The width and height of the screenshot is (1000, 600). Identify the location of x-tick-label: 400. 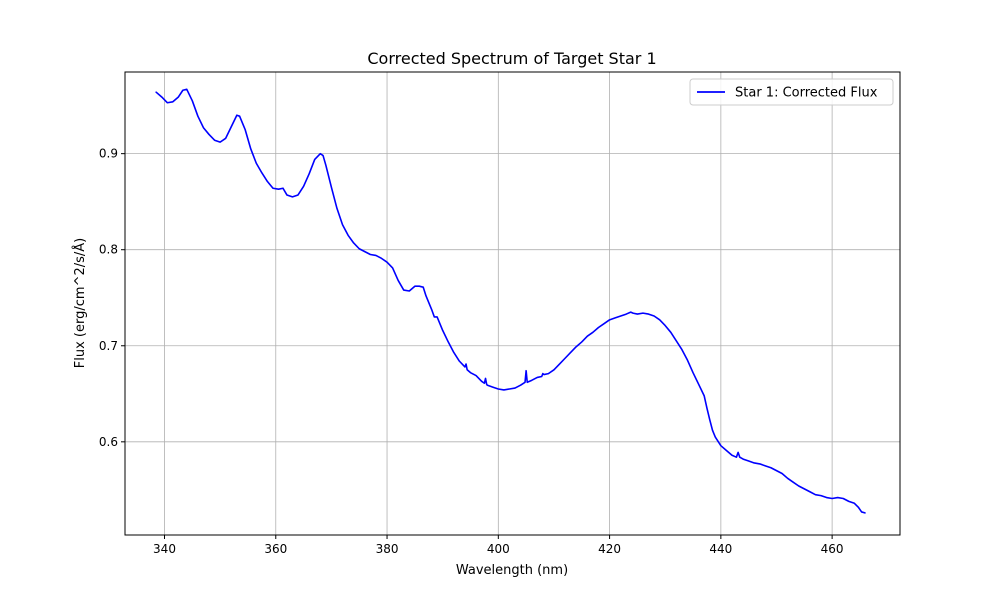
(498, 549).